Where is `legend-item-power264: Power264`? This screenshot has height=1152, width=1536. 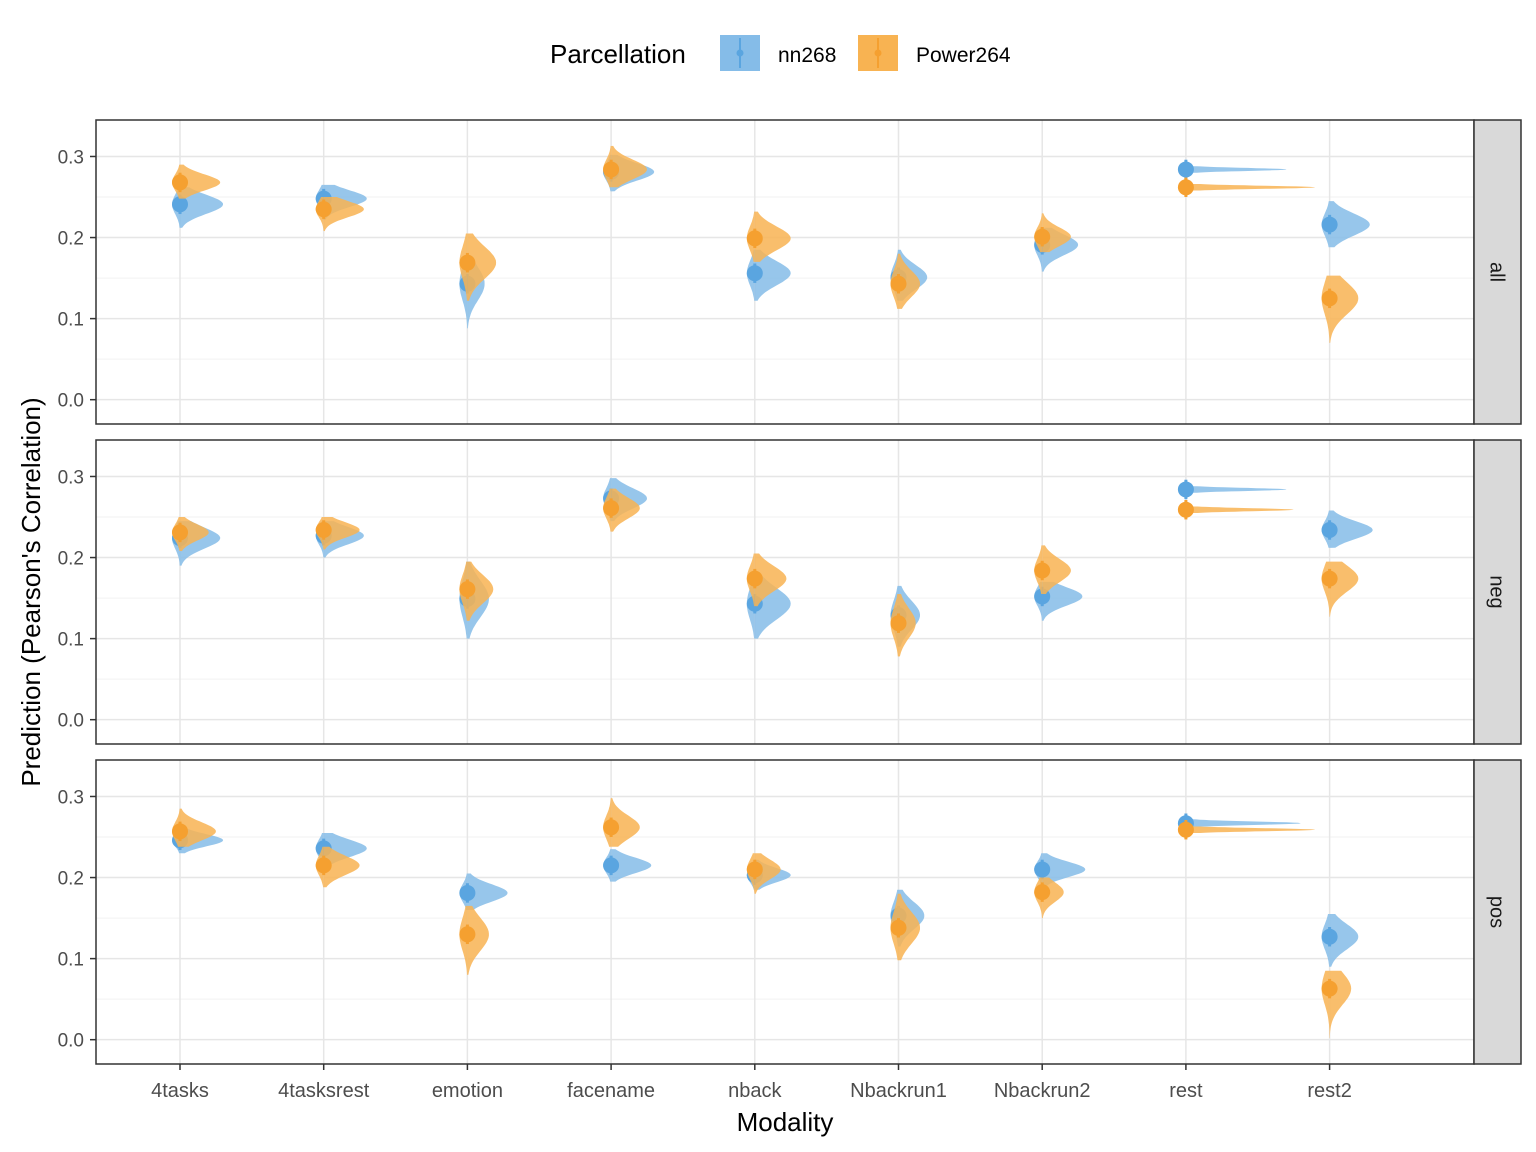 legend-item-power264: Power264 is located at coordinates (934, 53).